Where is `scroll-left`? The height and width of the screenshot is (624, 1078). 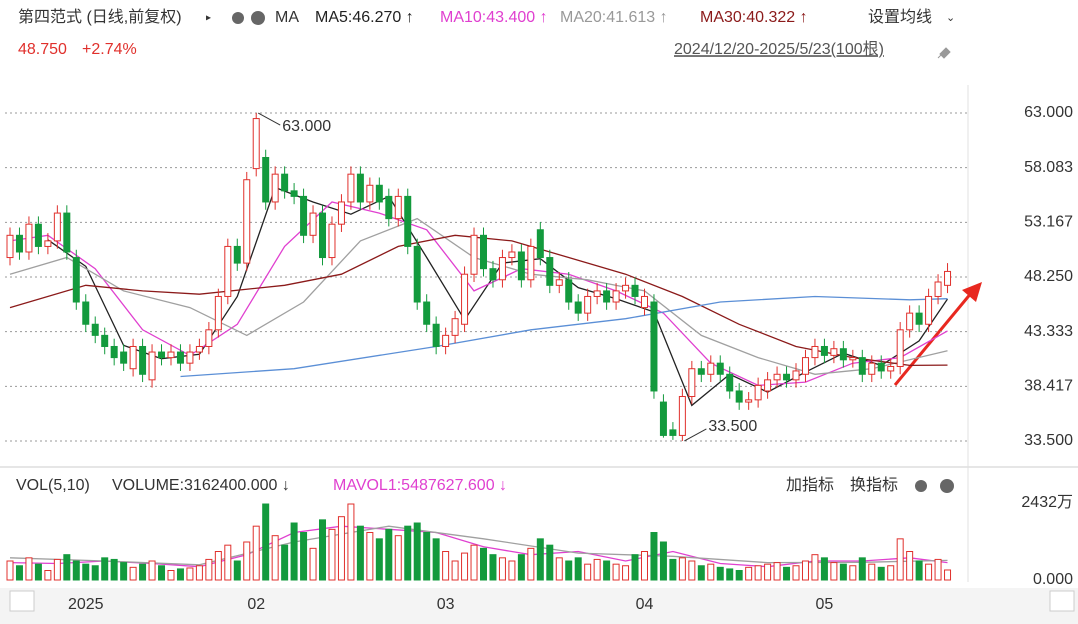
scroll-left is located at coordinates (22, 601).